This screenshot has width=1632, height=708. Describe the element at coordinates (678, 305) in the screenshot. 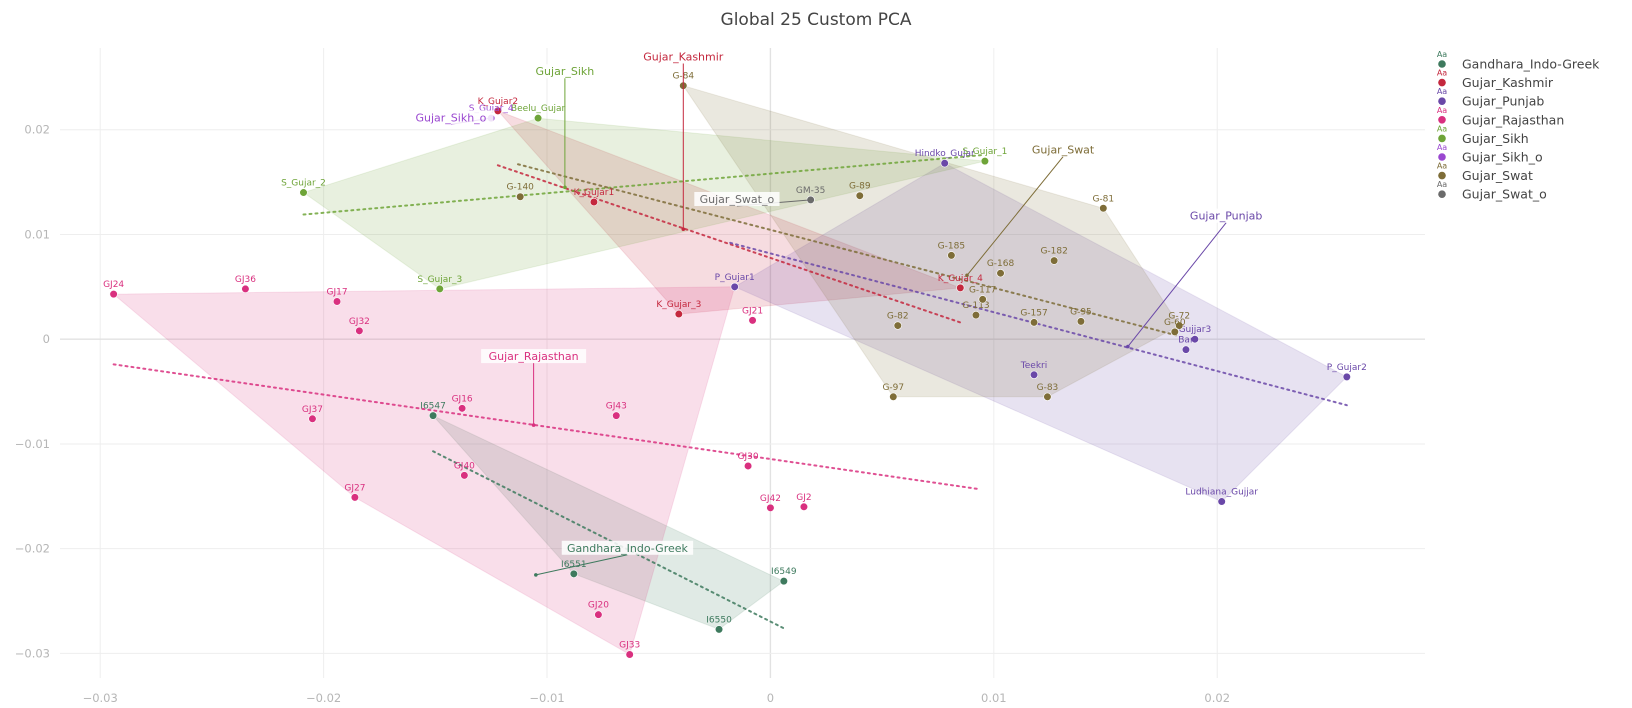

I see `point-label-K_Gujar_3: K_Gujar_3` at that location.